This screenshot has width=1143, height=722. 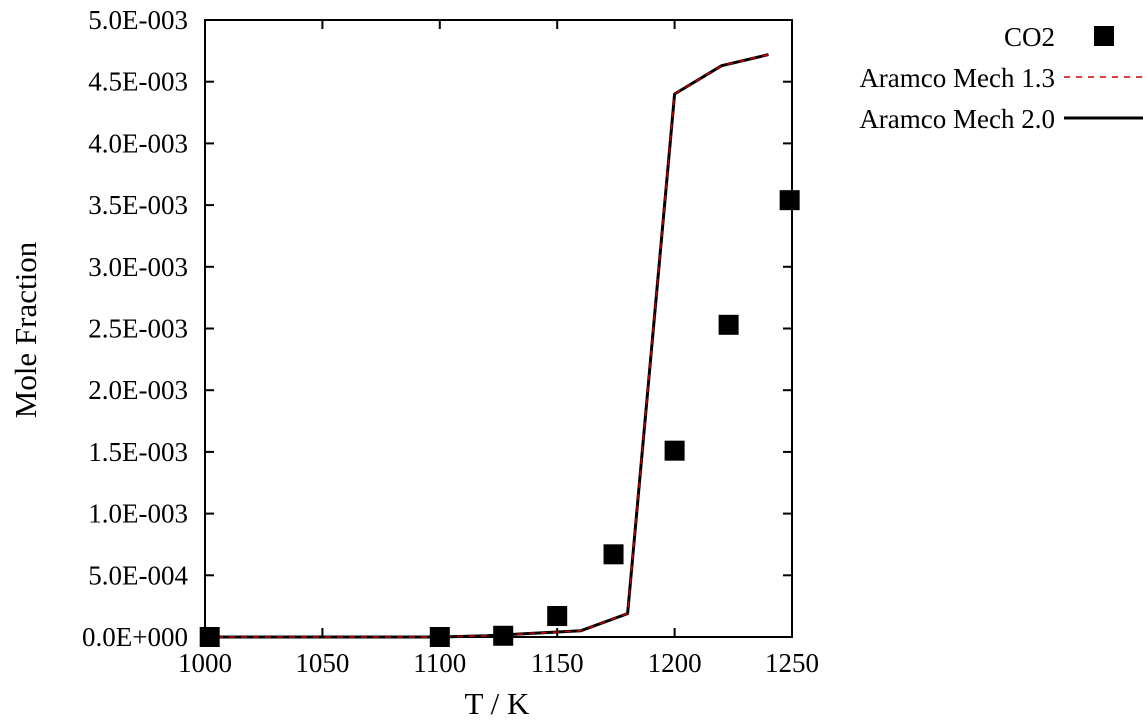 What do you see at coordinates (138, 514) in the screenshot?
I see `y-tick-label: 1.0E-003` at bounding box center [138, 514].